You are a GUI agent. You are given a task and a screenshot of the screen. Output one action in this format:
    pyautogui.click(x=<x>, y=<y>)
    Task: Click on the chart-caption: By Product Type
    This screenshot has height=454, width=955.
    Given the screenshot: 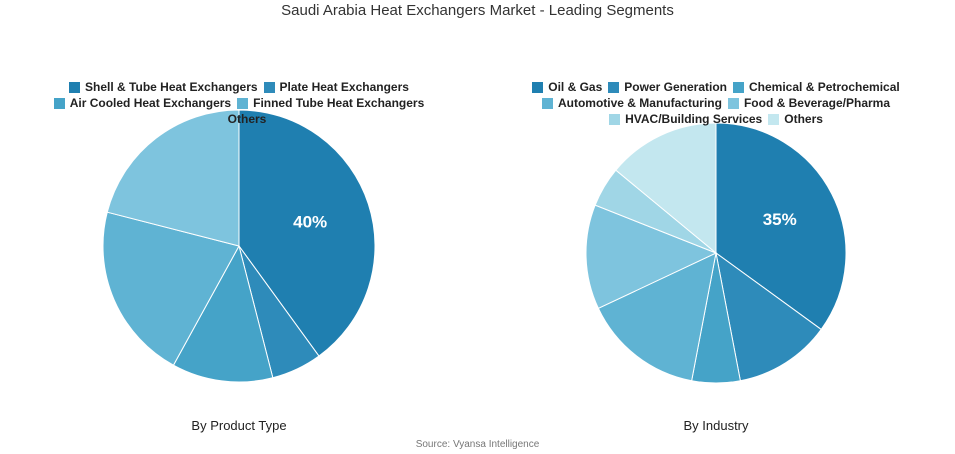 What is the action you would take?
    pyautogui.click(x=239, y=425)
    